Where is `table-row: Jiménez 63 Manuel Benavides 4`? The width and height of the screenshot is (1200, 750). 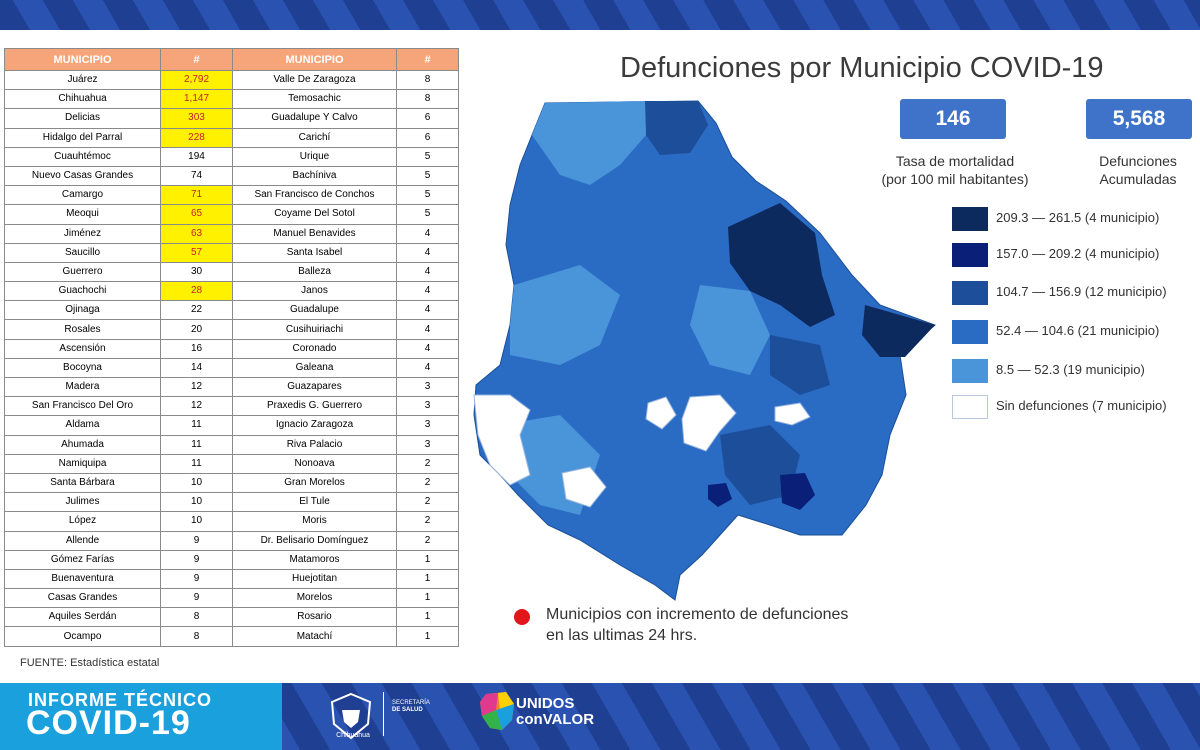 table-row: Jiménez 63 Manuel Benavides 4 is located at coordinates (231, 233).